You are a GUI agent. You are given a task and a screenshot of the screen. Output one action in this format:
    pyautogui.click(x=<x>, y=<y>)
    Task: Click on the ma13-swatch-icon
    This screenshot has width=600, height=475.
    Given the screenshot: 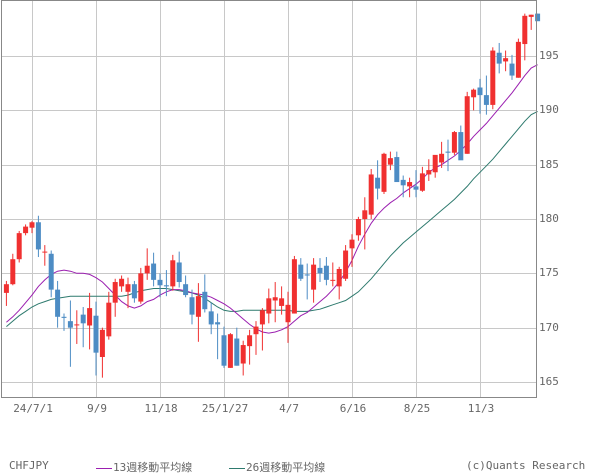 What is the action you would take?
    pyautogui.click(x=104, y=468)
    